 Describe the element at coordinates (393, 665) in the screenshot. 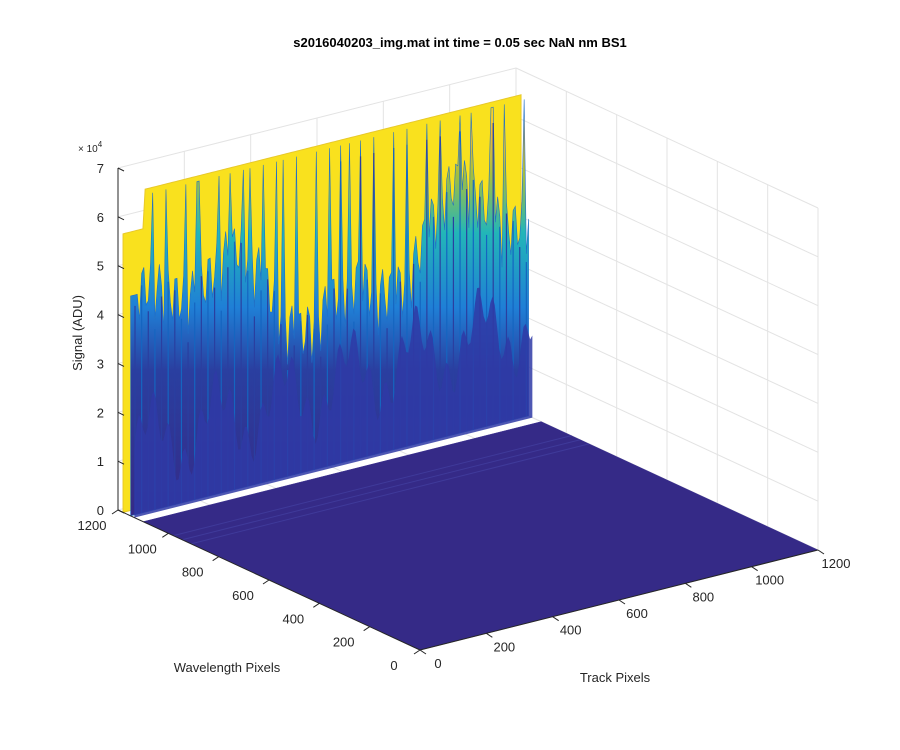

I see `y-tick-label: 0` at that location.